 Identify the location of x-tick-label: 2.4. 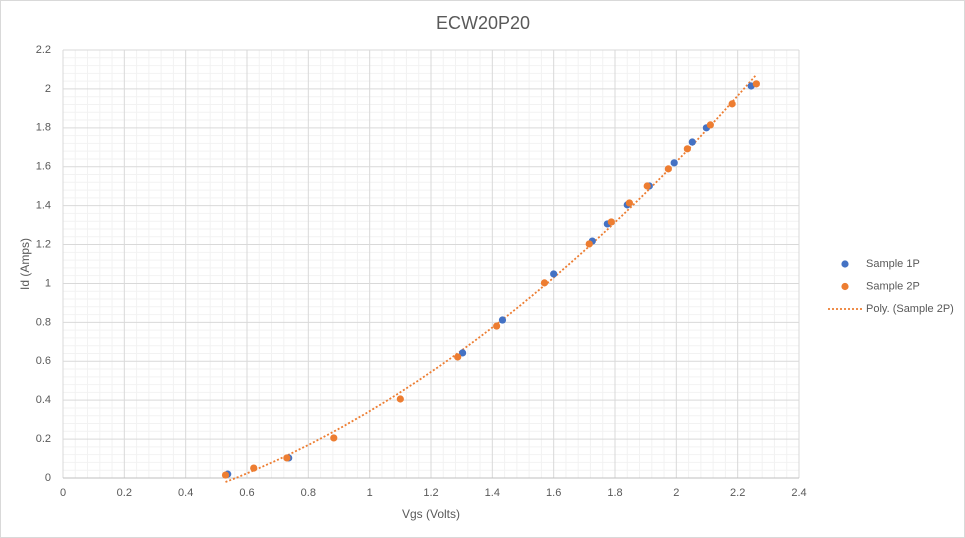
(798, 493).